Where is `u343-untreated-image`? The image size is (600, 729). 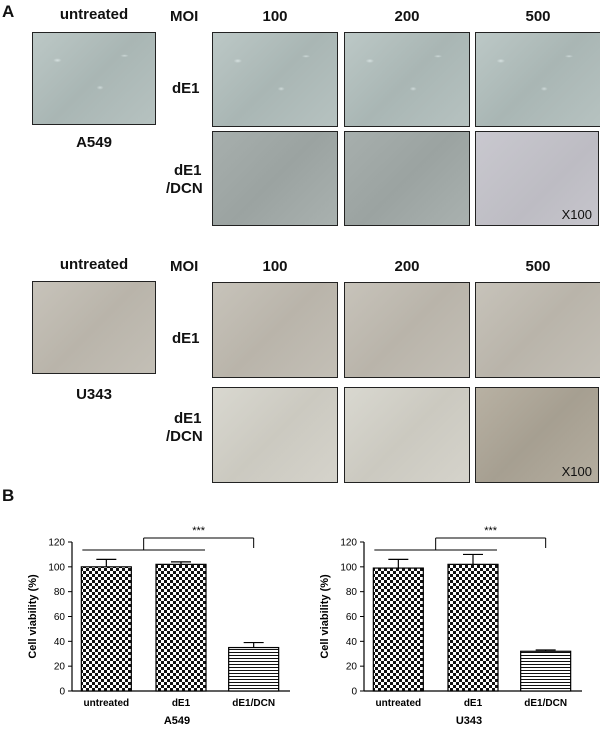 u343-untreated-image is located at coordinates (94, 327).